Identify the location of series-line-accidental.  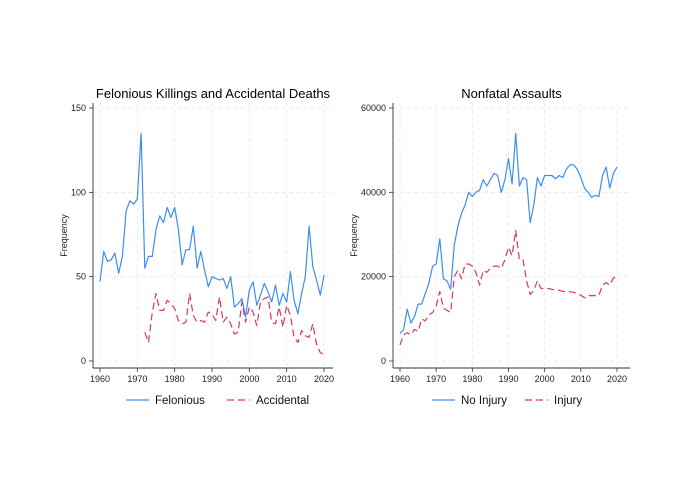
(234, 323).